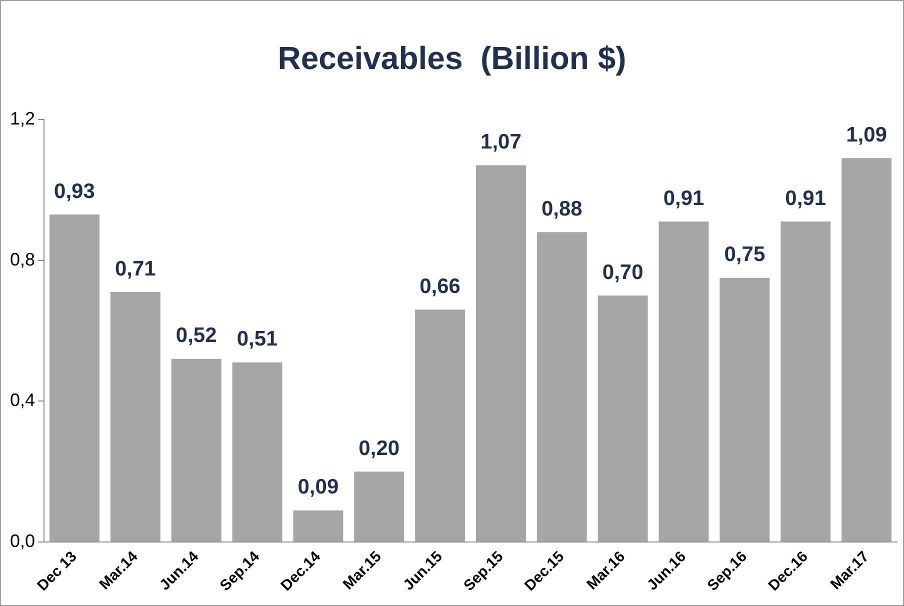 This screenshot has height=606, width=904. I want to click on data-label: 1,07, so click(501, 142).